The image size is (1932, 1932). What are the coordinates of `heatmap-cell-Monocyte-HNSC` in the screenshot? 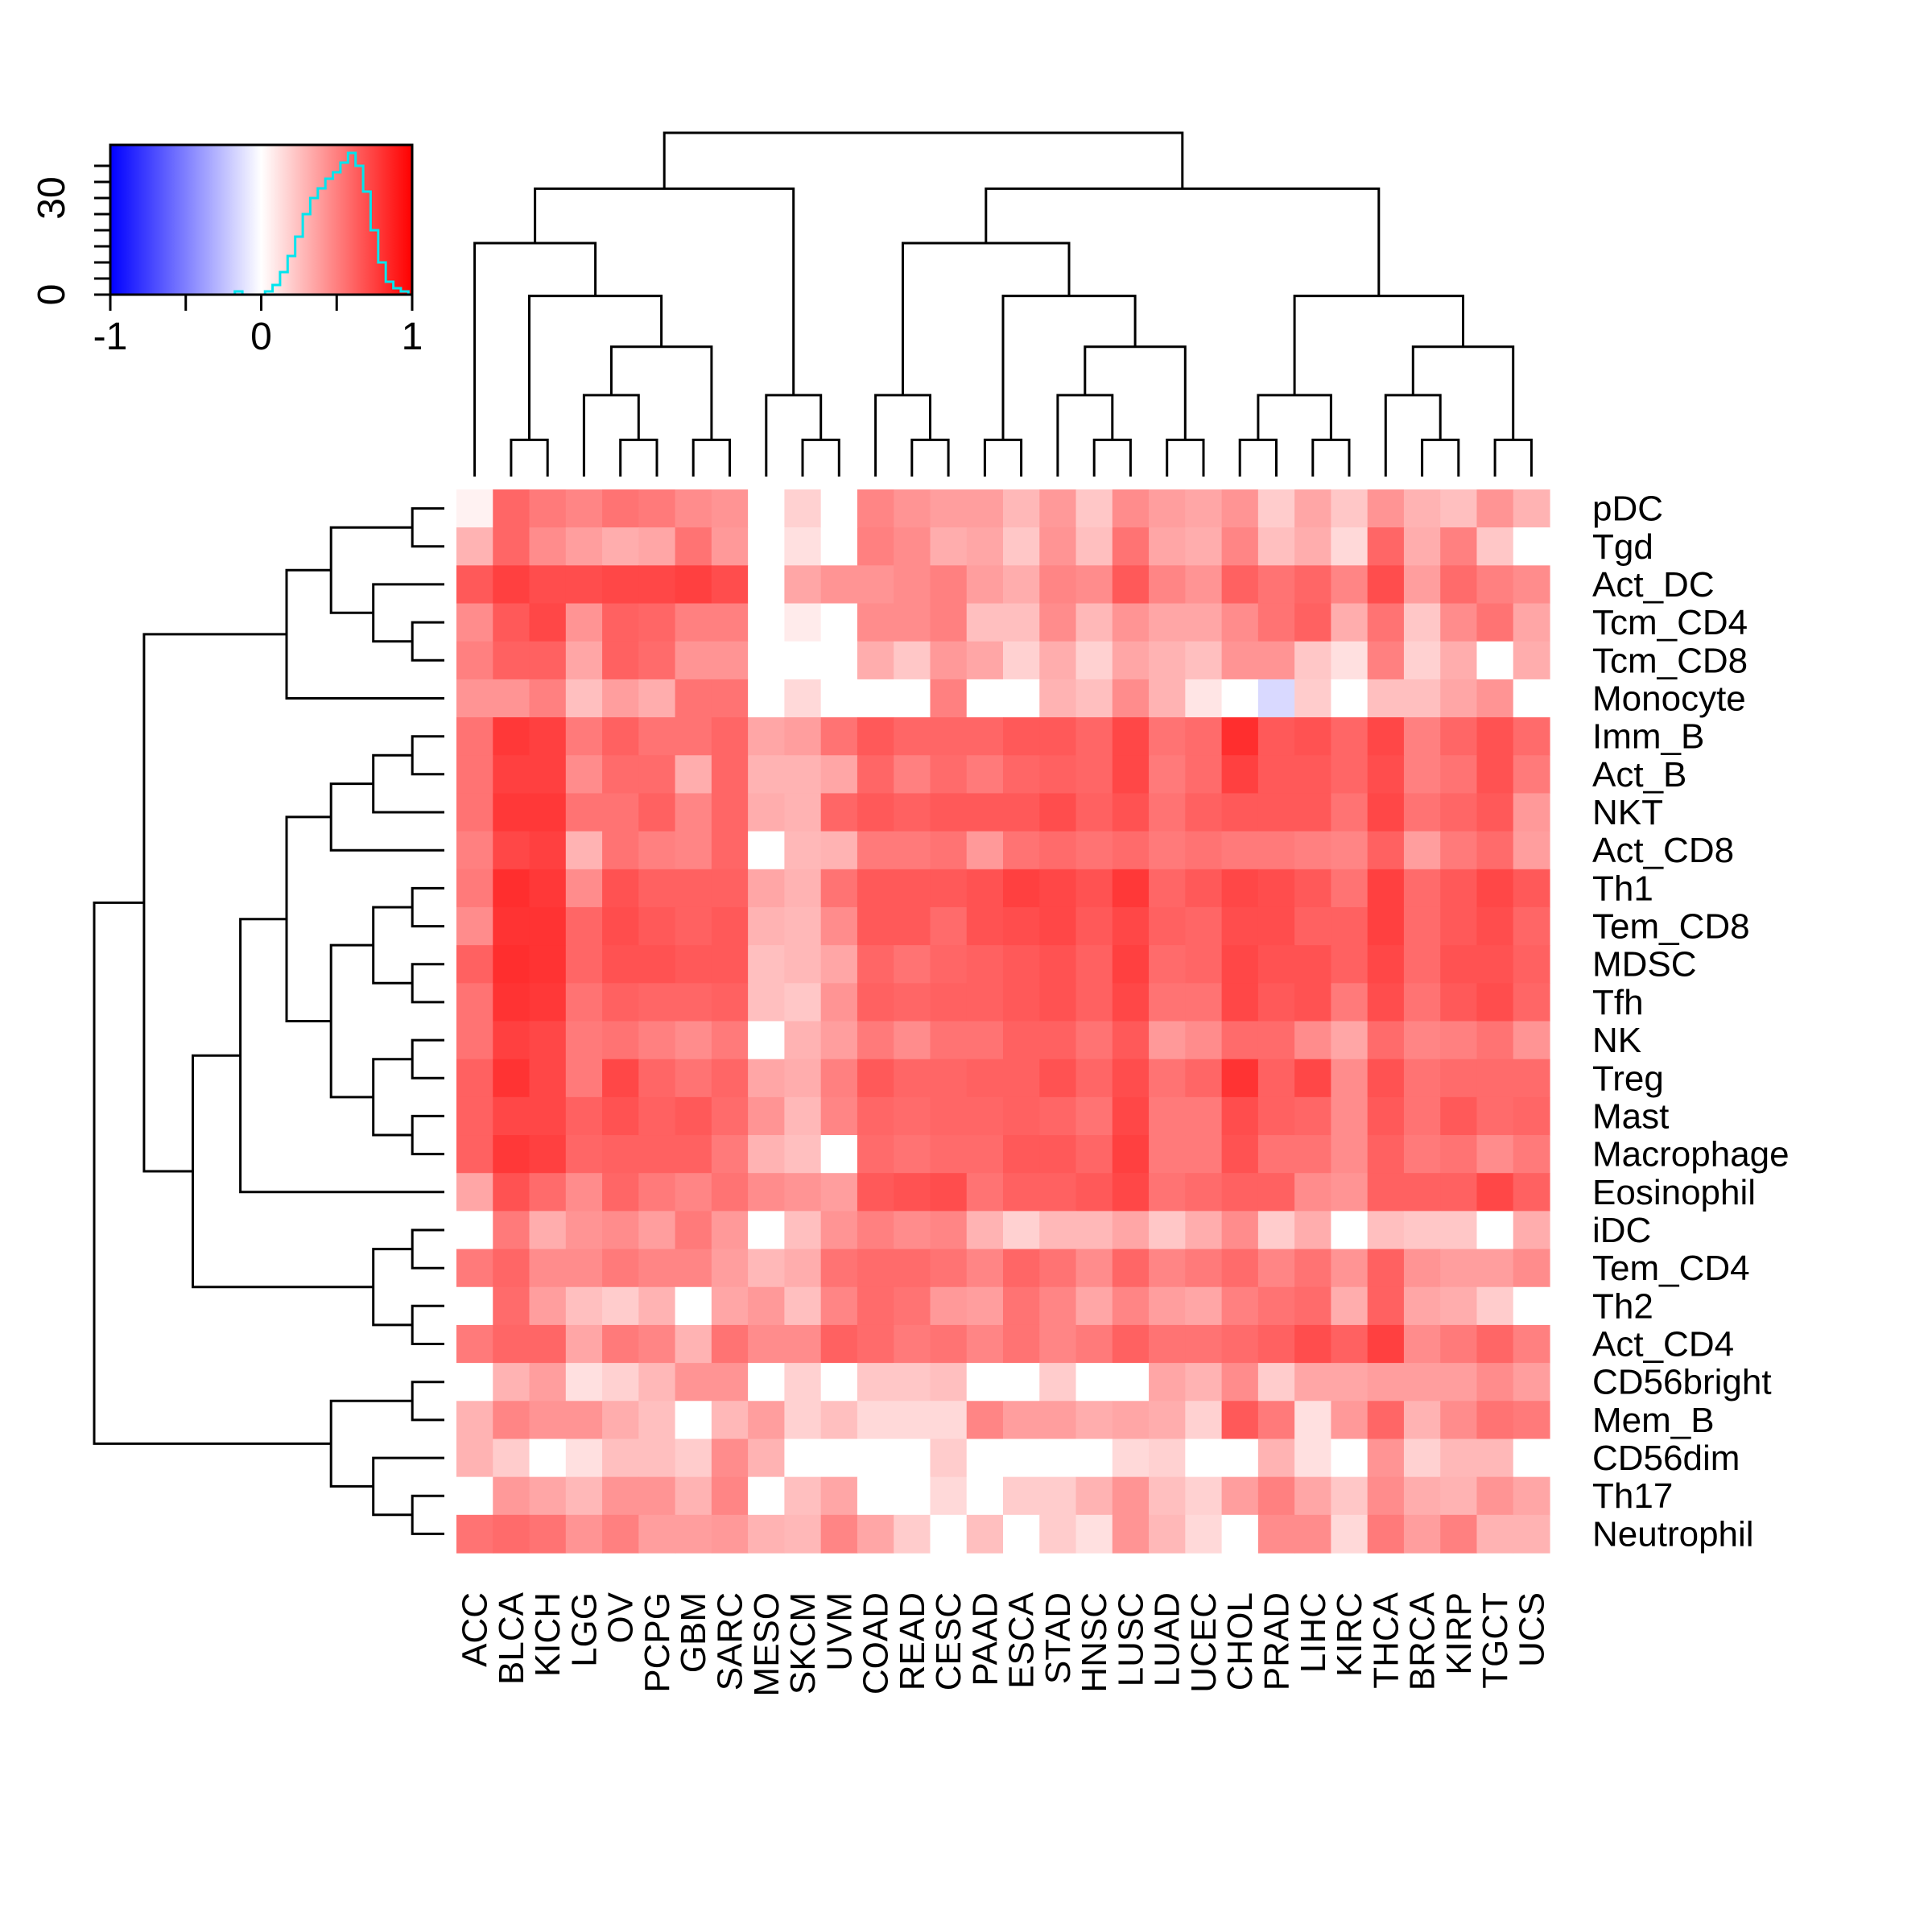 It's located at (1094, 698).